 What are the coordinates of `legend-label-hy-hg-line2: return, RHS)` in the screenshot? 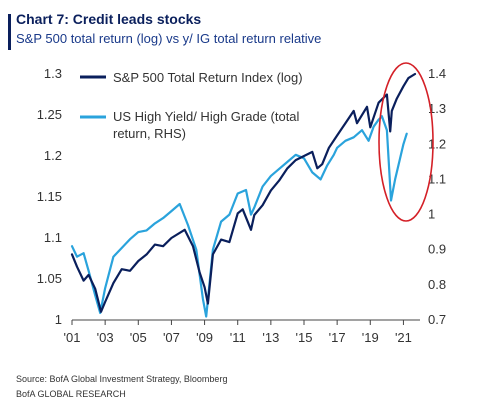 It's located at (149, 133).